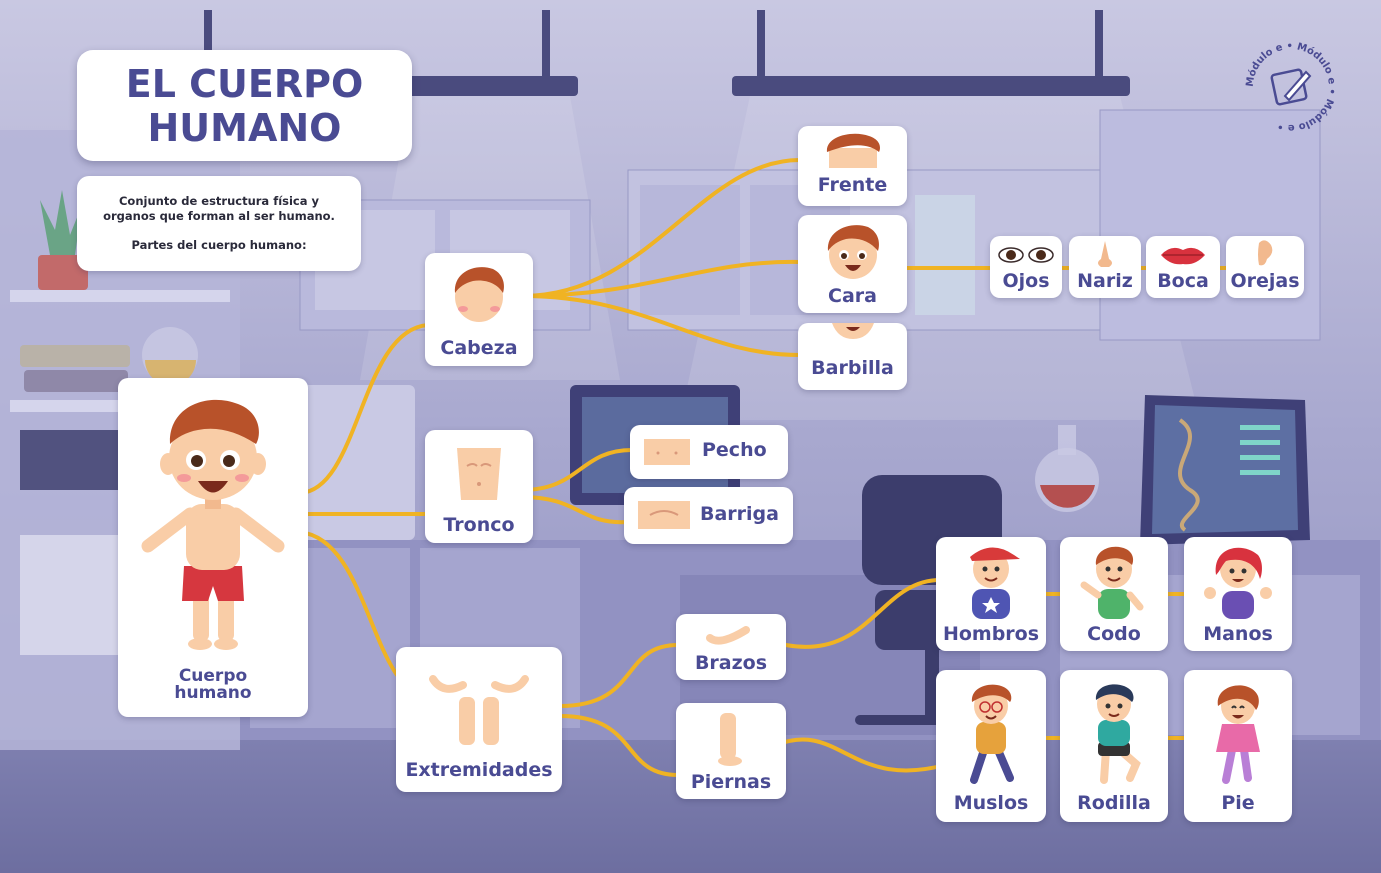  I want to click on pencil-notebook-icon: Módulo e • Módulo e • Módulo e •, so click(1291, 87).